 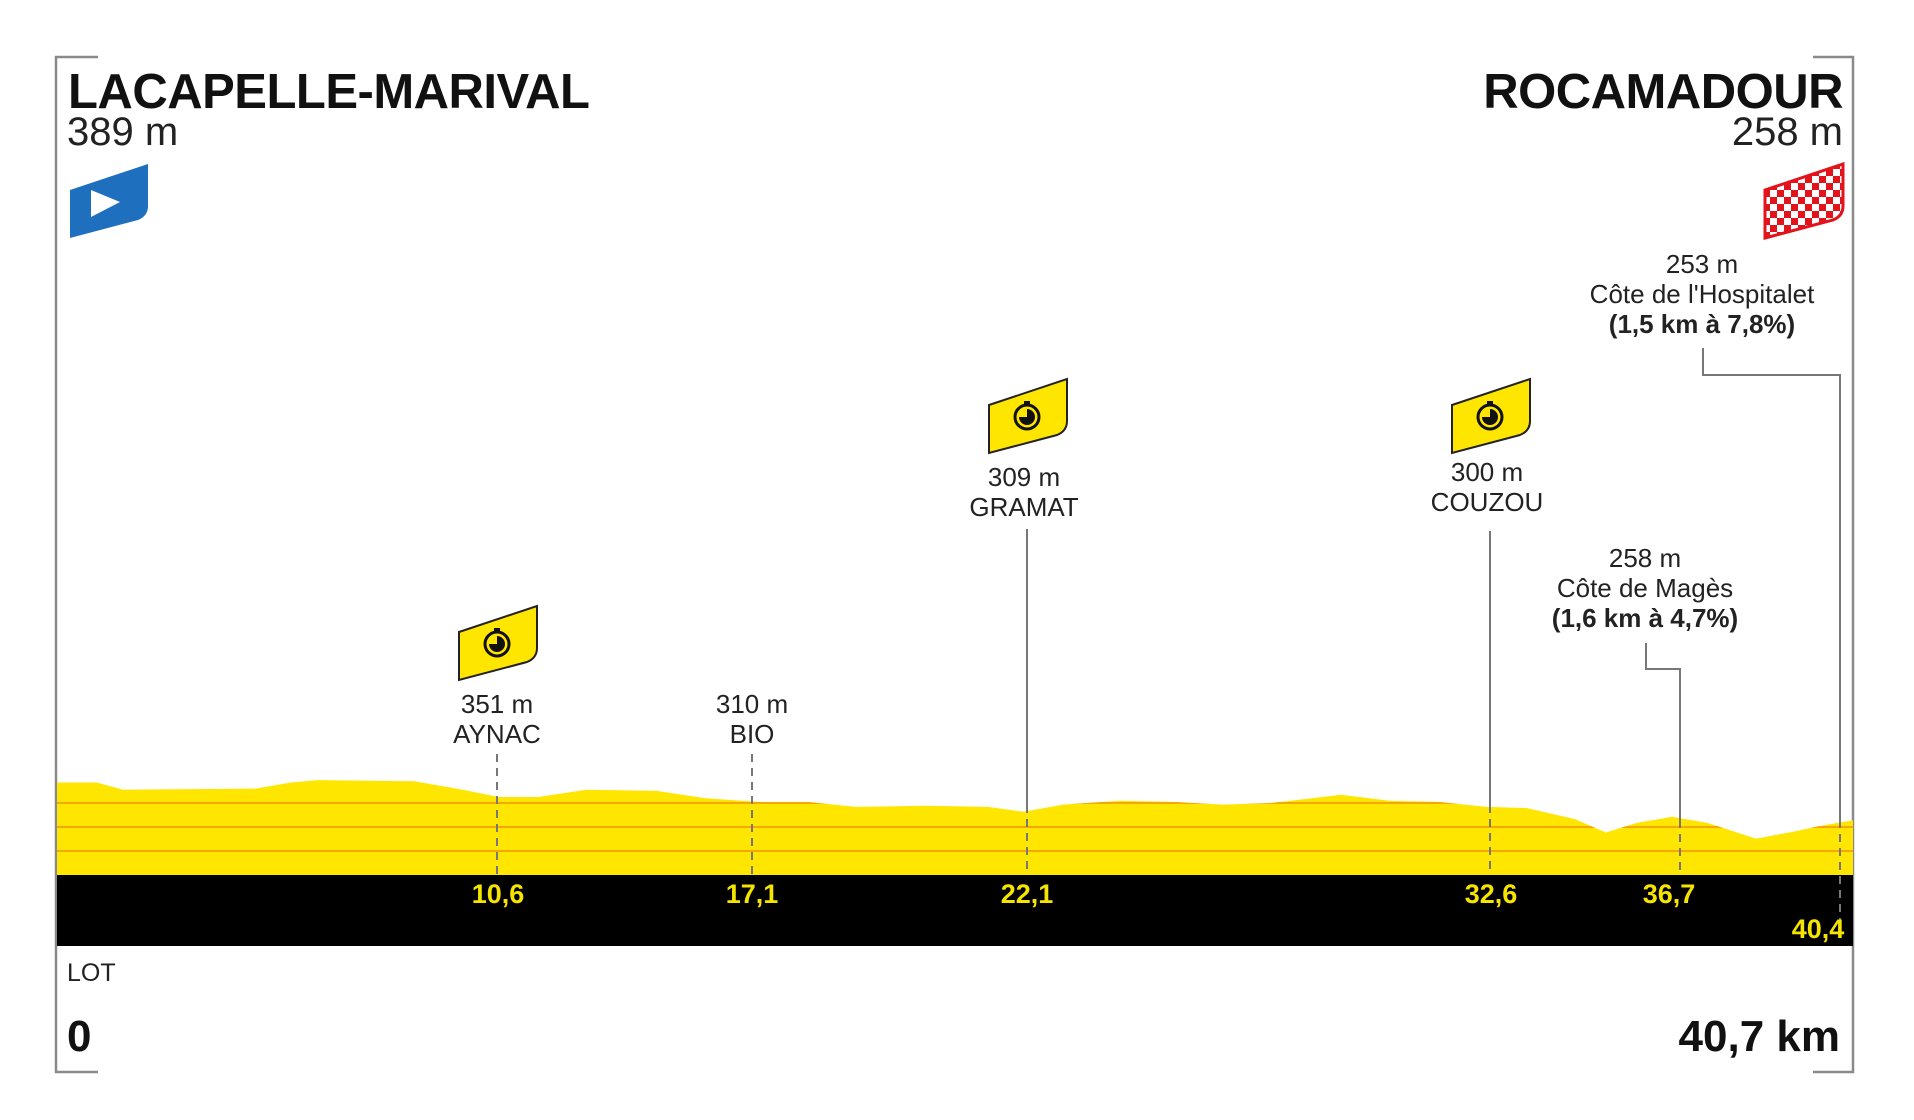 I want to click on point-name: COUZOU, so click(x=1487, y=502).